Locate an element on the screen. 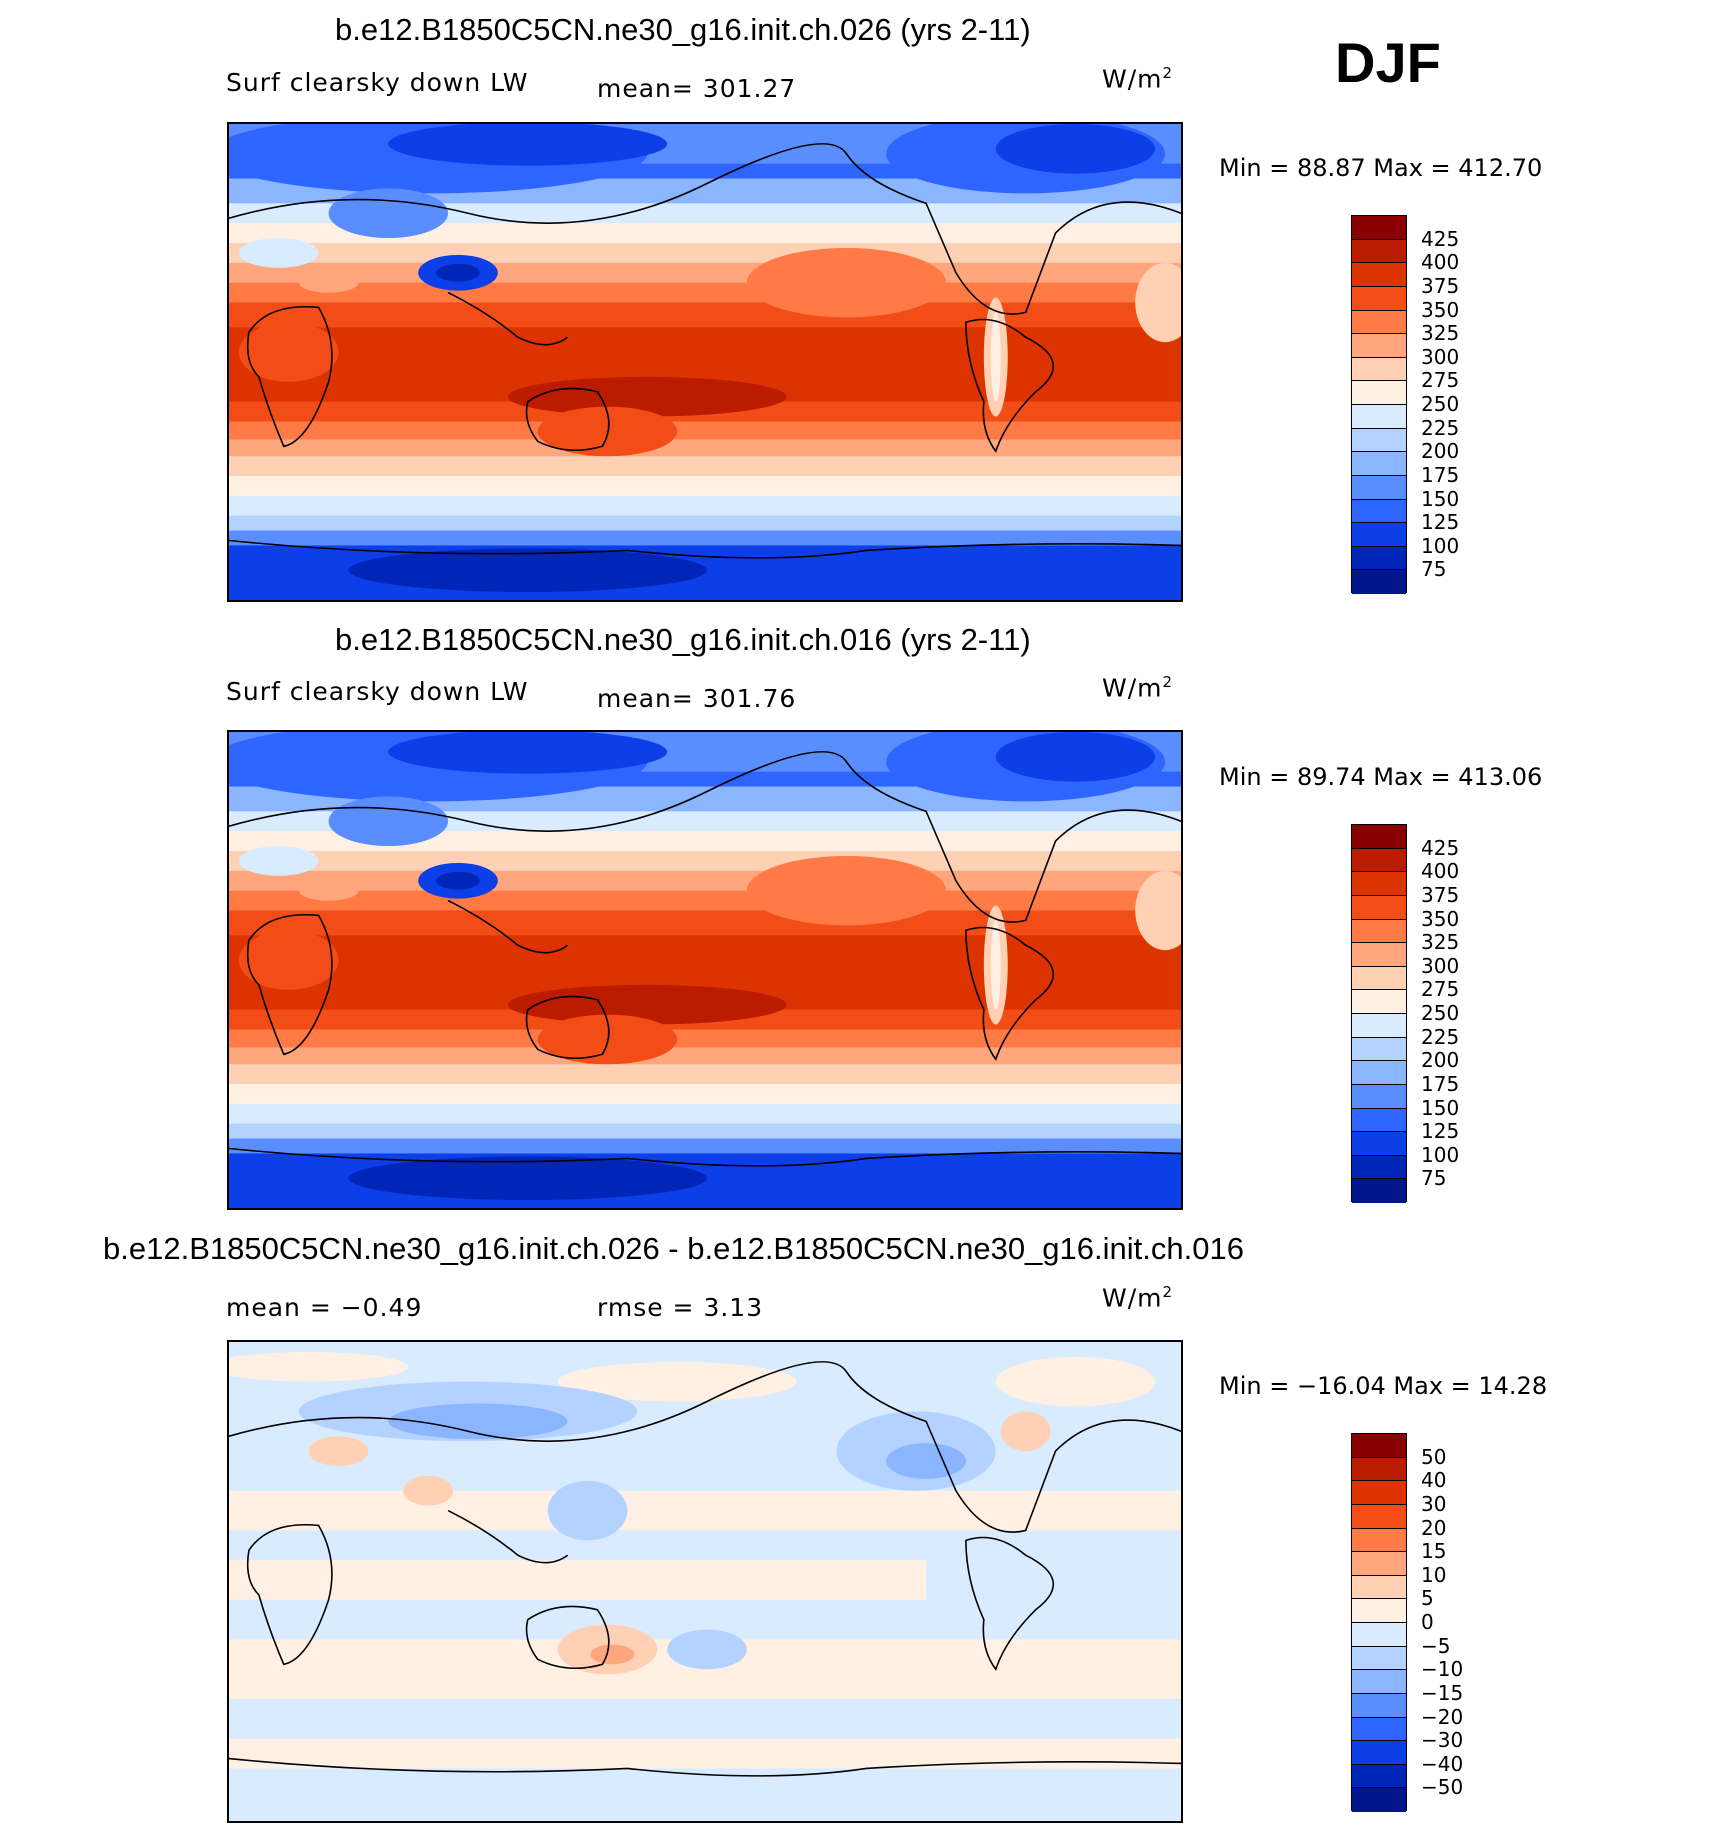 Image resolution: width=1710 pixels, height=1831 pixels. panel-3-colorbar is located at coordinates (1379, 1622).